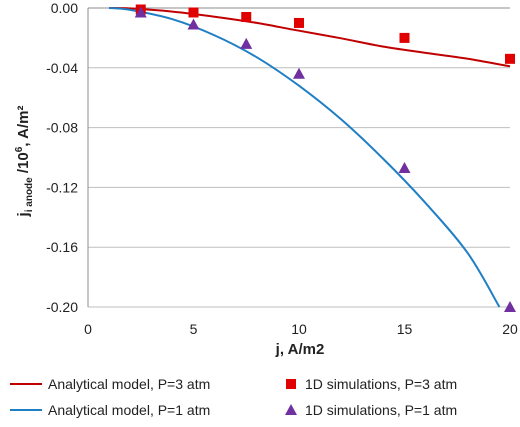  What do you see at coordinates (23, 214) in the screenshot?
I see `y-axis-label-main: j` at bounding box center [23, 214].